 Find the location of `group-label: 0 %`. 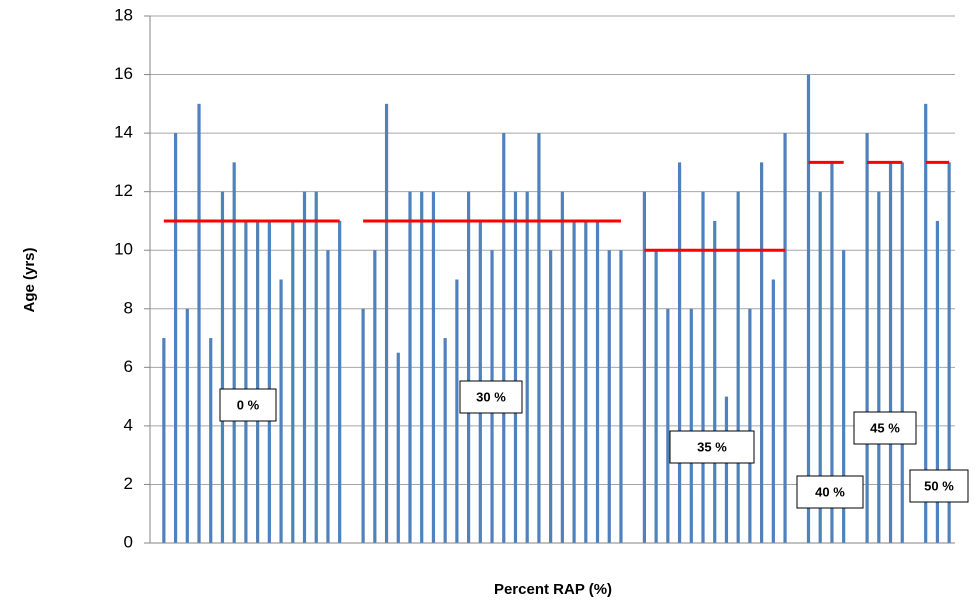

group-label: 0 % is located at coordinates (248, 404).